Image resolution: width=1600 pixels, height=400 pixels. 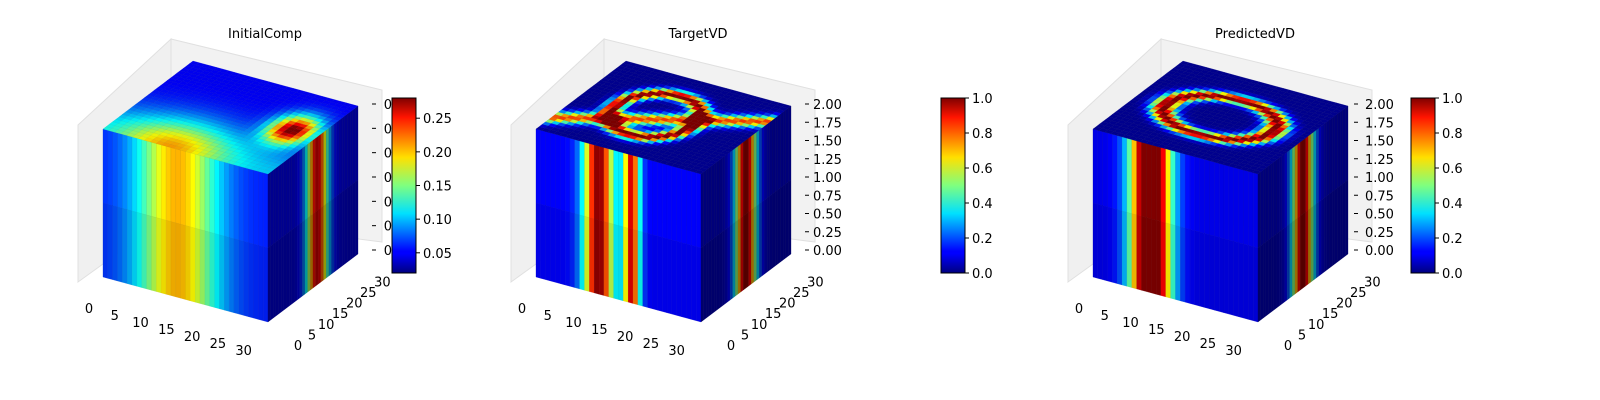 What do you see at coordinates (1379, 215) in the screenshot?
I see `z-tick-label: 0.50` at bounding box center [1379, 215].